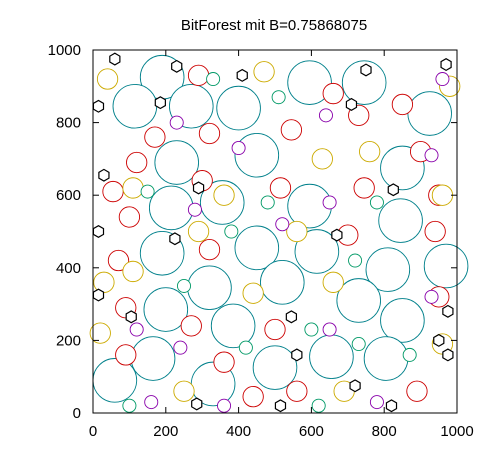  Describe the element at coordinates (68, 123) in the screenshot. I see `y-tick-label: 800` at that location.